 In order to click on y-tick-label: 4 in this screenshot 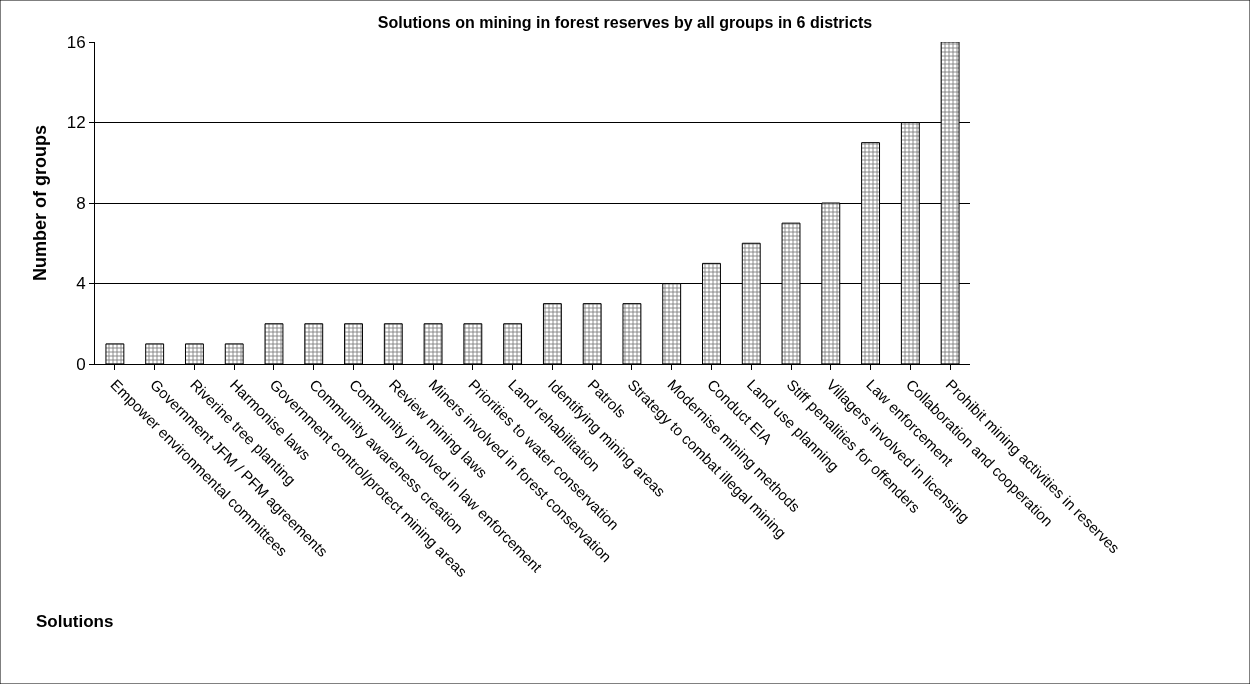, I will do `click(81, 284)`.